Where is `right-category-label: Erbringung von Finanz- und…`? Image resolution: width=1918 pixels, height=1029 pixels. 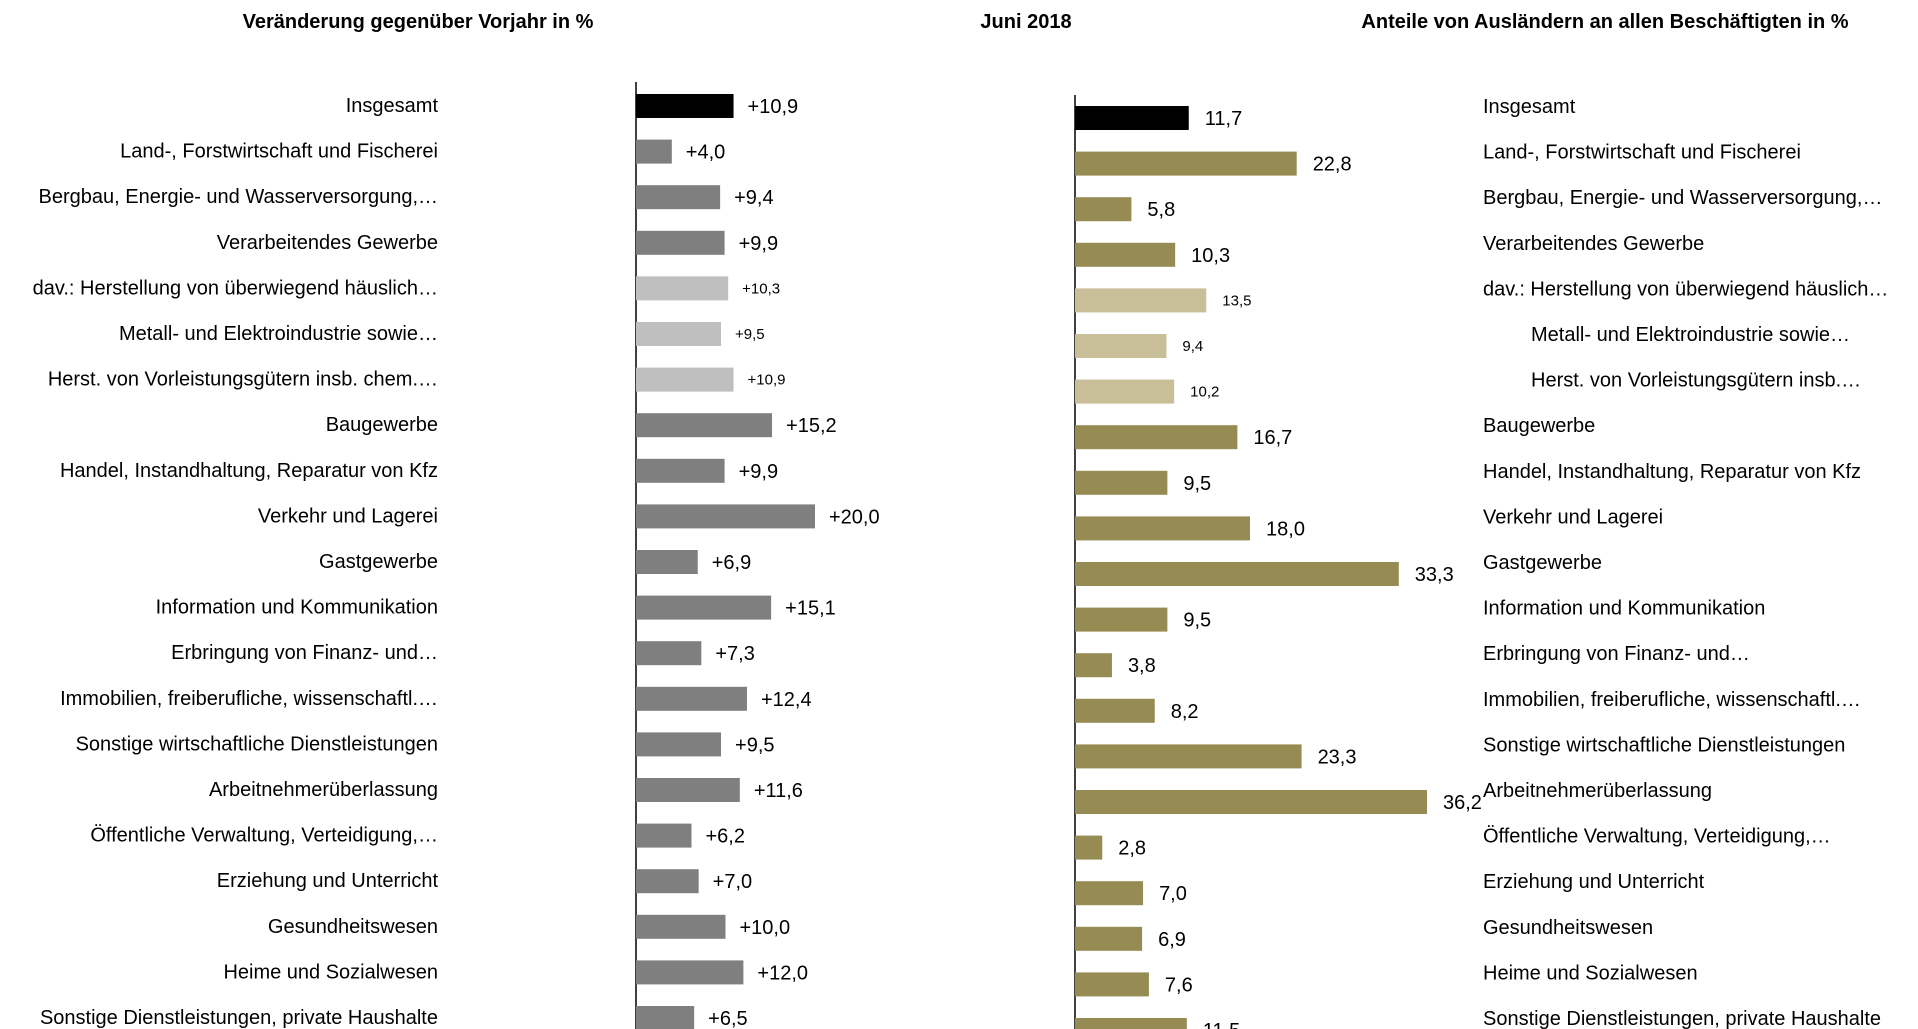 right-category-label: Erbringung von Finanz- und… is located at coordinates (1616, 654).